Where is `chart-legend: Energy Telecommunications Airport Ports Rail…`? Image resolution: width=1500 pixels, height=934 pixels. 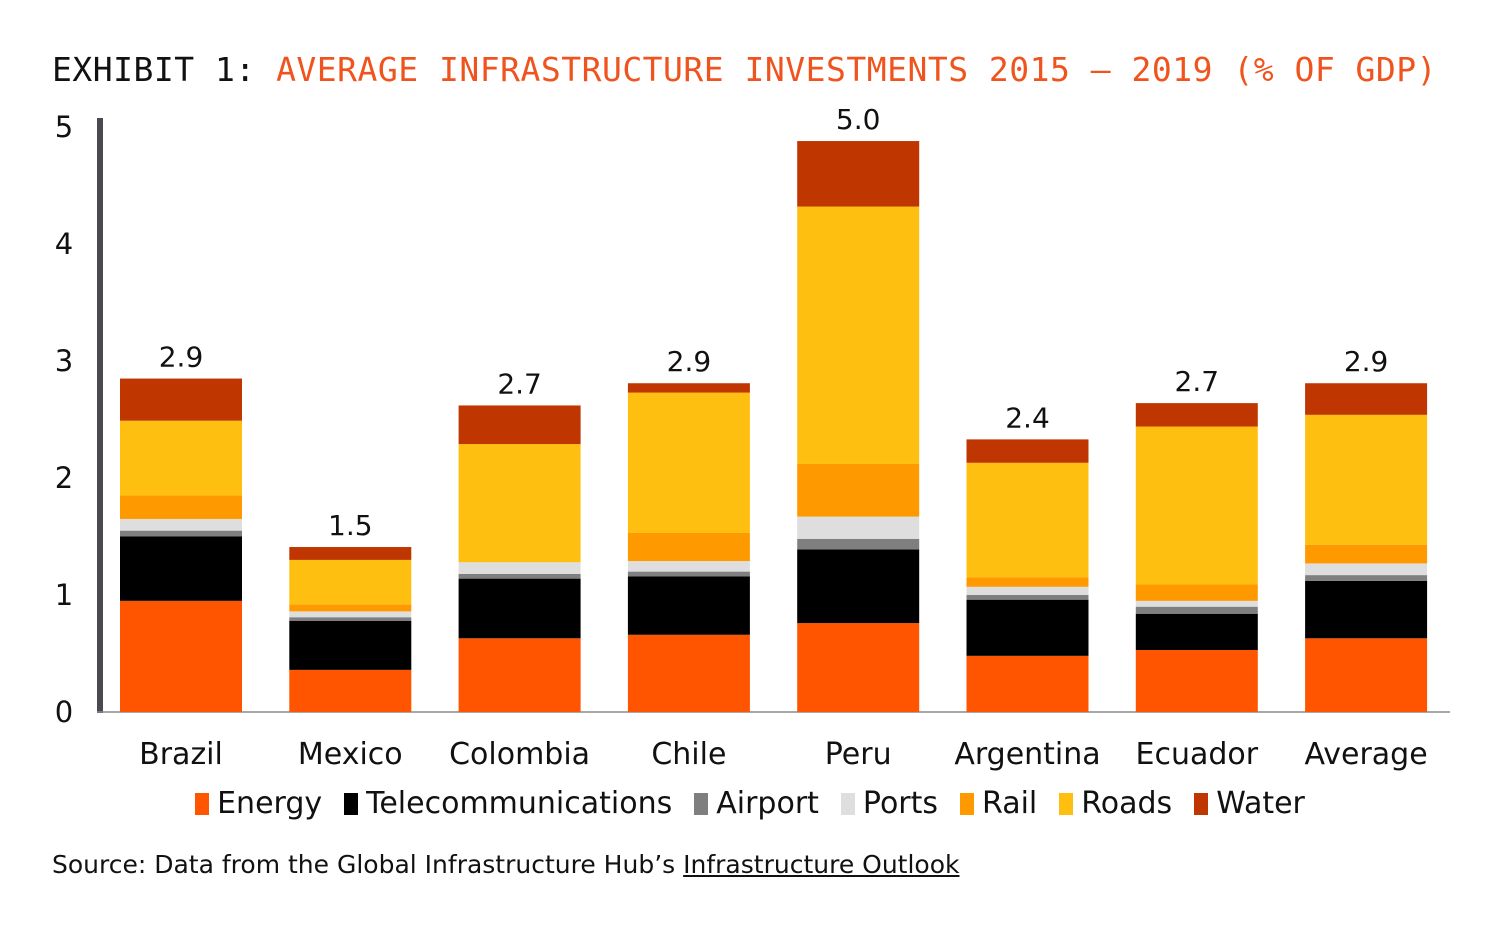 chart-legend: Energy Telecommunications Airport Ports Rail… is located at coordinates (750, 803).